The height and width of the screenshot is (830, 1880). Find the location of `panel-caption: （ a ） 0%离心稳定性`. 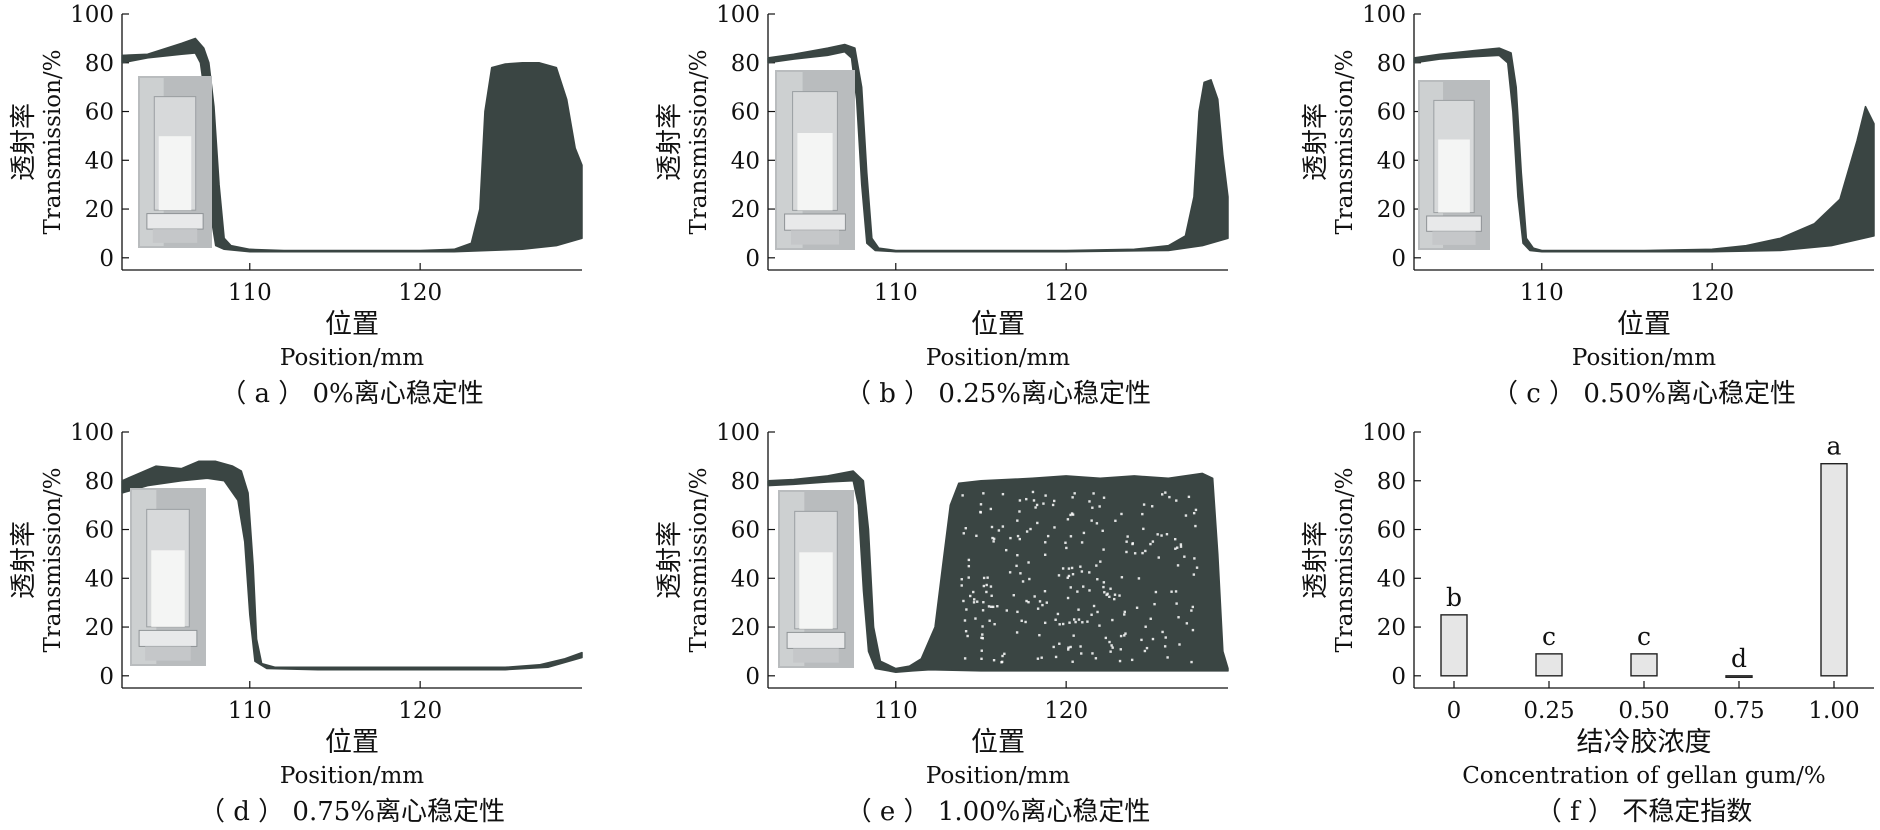

panel-caption: （ a ） 0%离心稳定性 is located at coordinates (352, 394).